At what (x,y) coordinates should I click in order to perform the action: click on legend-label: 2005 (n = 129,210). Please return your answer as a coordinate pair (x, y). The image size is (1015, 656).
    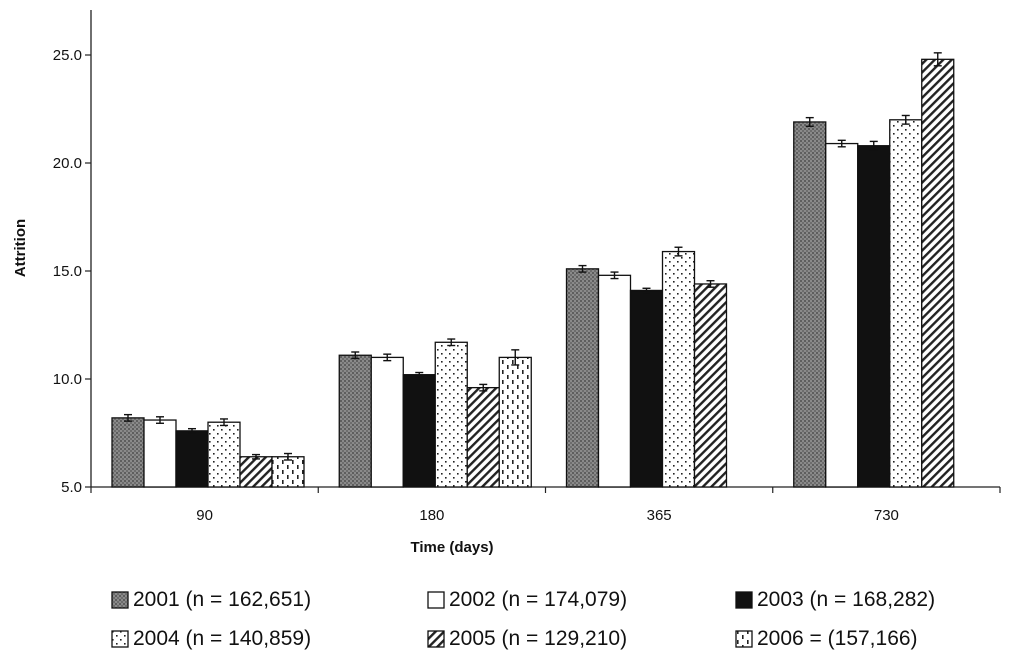
    Looking at the image, I should click on (538, 638).